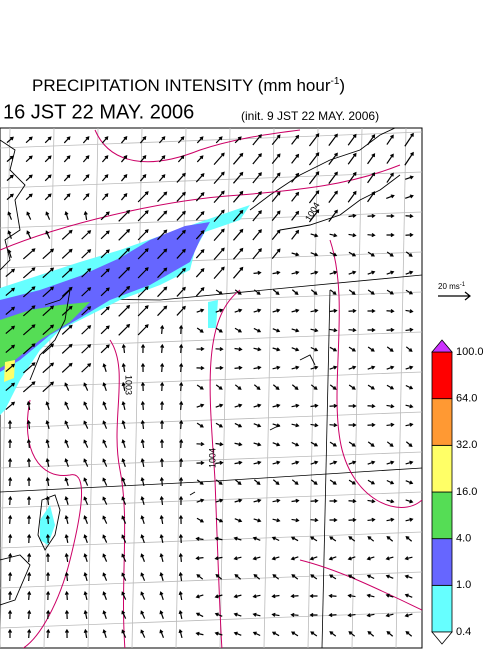  What do you see at coordinates (466, 445) in the screenshot?
I see `colorbar-label: 32.0` at bounding box center [466, 445].